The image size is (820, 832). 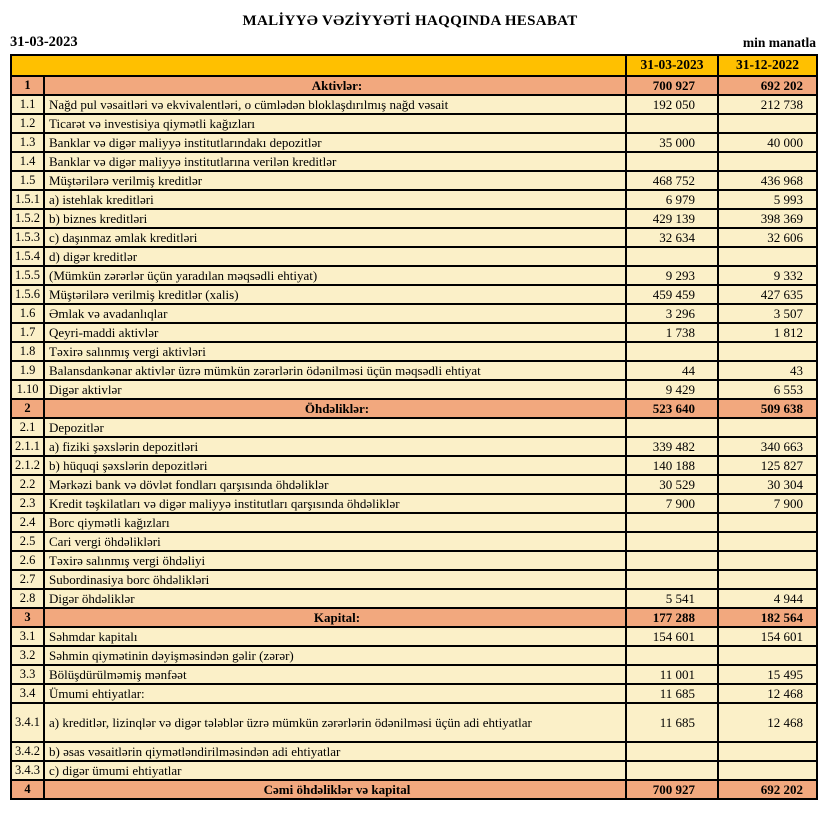 What do you see at coordinates (413, 42) in the screenshot?
I see `meta-row: 31-03-2023 min manatla` at bounding box center [413, 42].